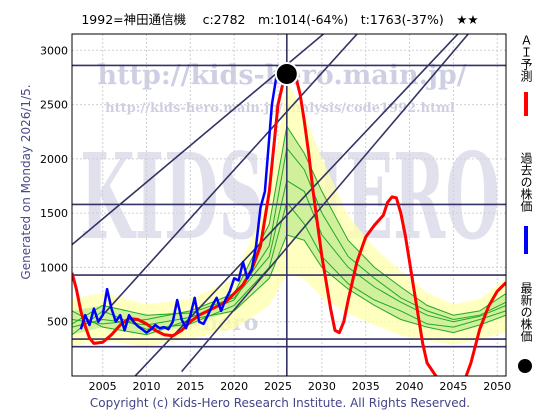 Image resolution: width=560 pixels, height=420 pixels. What do you see at coordinates (366, 386) in the screenshot?
I see `x-tick-label: 2035` at bounding box center [366, 386].